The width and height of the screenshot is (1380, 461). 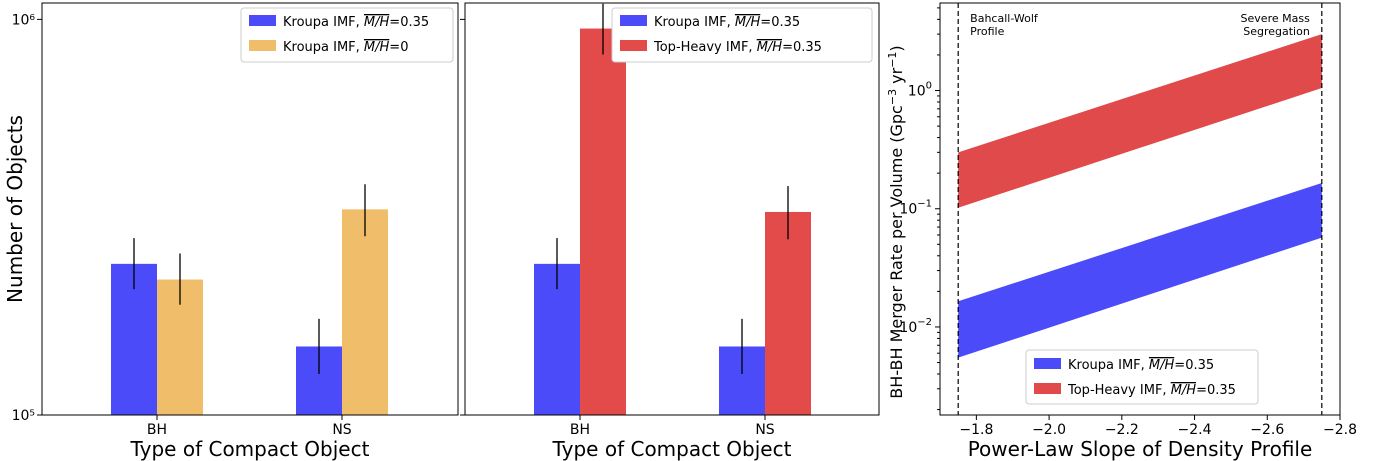 I want to click on annotation-text: Bahcall-Wolf, so click(x=1004, y=18).